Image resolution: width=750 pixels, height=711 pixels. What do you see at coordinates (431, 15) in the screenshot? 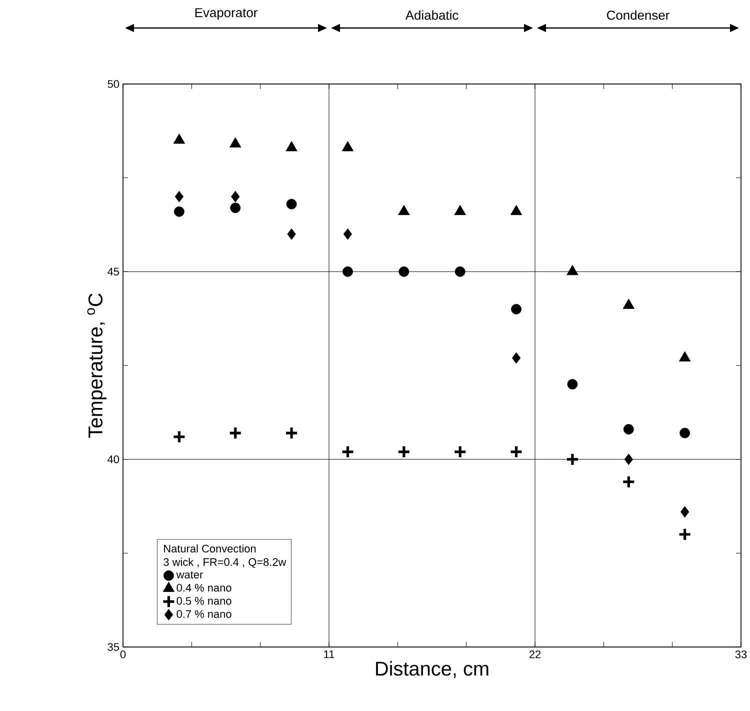
I see `text: Adiabatic` at bounding box center [431, 15].